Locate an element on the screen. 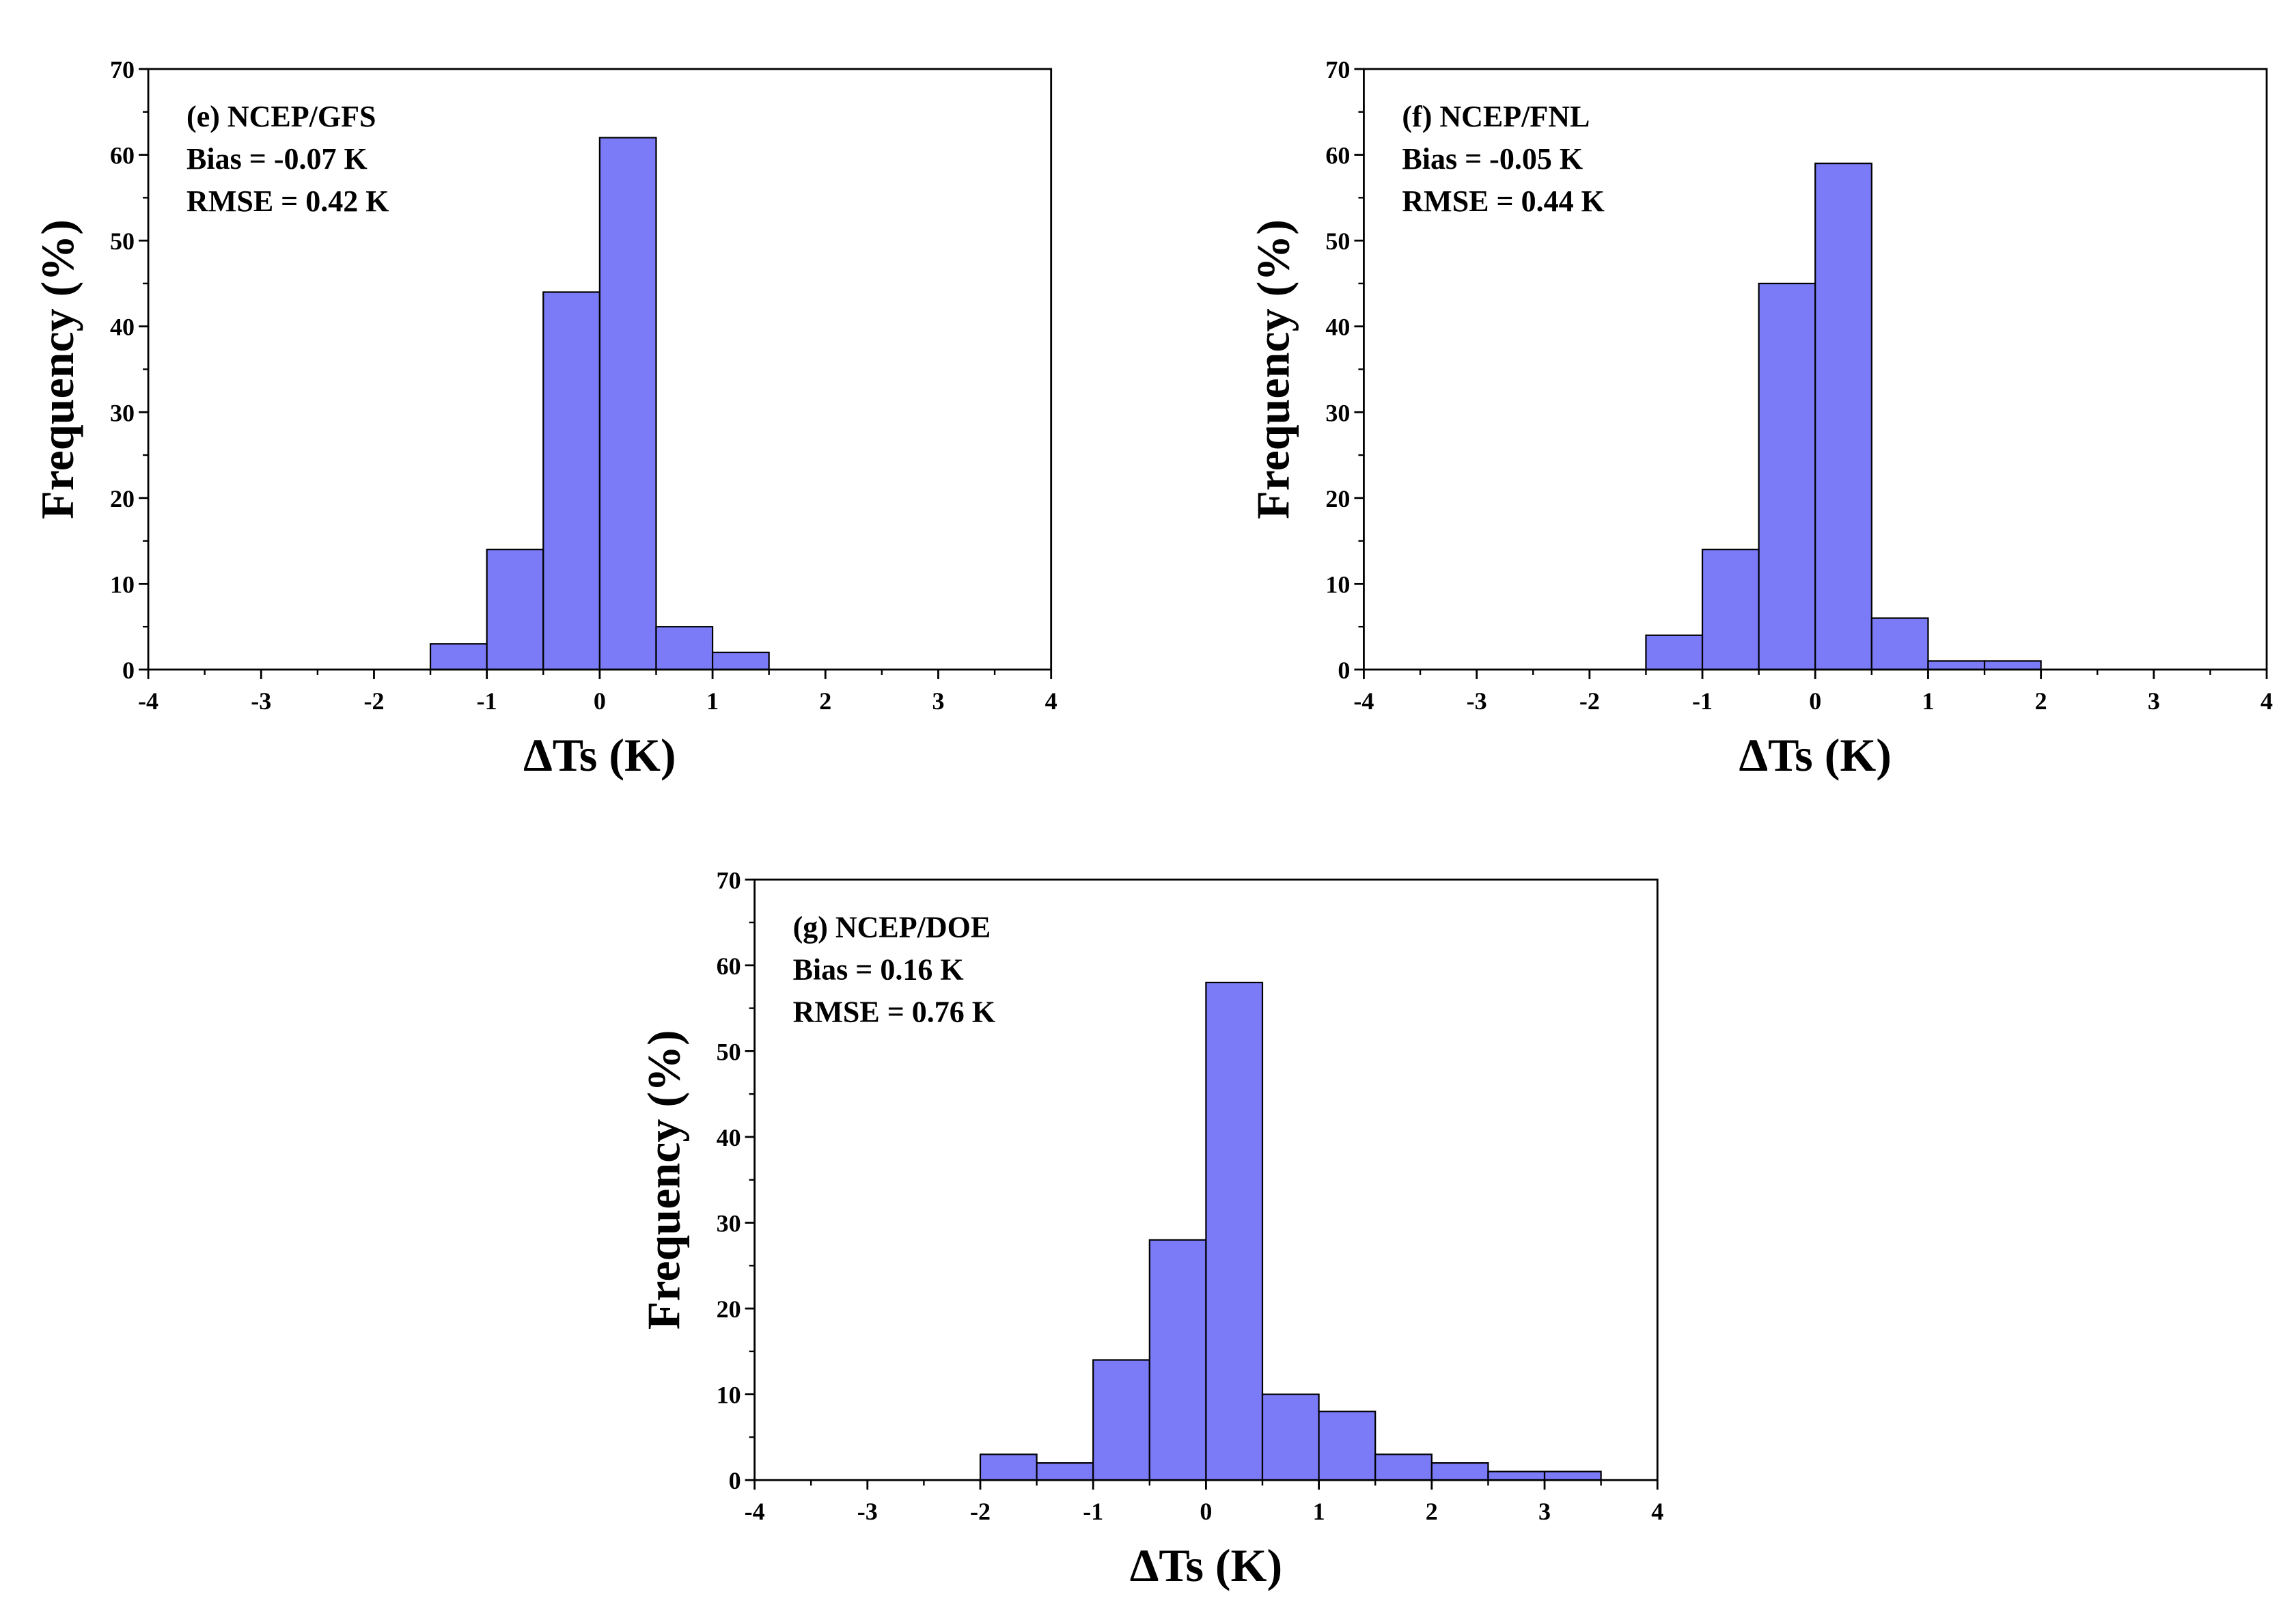 This screenshot has width=2296, height=1618. chart-1-xtick-label-6: 2 is located at coordinates (2041, 701).